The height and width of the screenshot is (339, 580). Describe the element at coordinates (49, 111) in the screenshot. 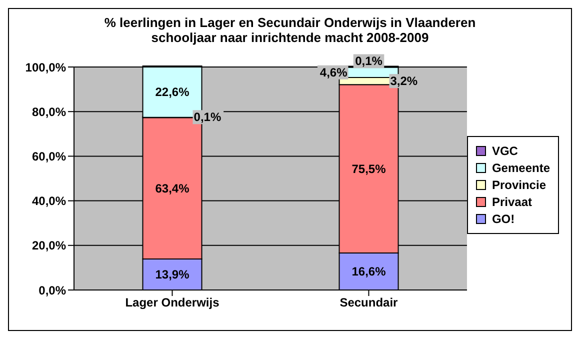

I see `y-tick-label: 80,0%` at that location.